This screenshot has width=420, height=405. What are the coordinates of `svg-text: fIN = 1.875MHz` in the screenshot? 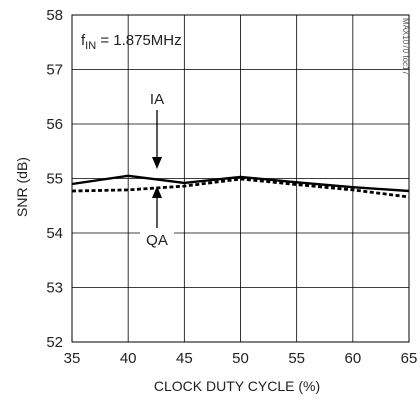 It's located at (131, 42).